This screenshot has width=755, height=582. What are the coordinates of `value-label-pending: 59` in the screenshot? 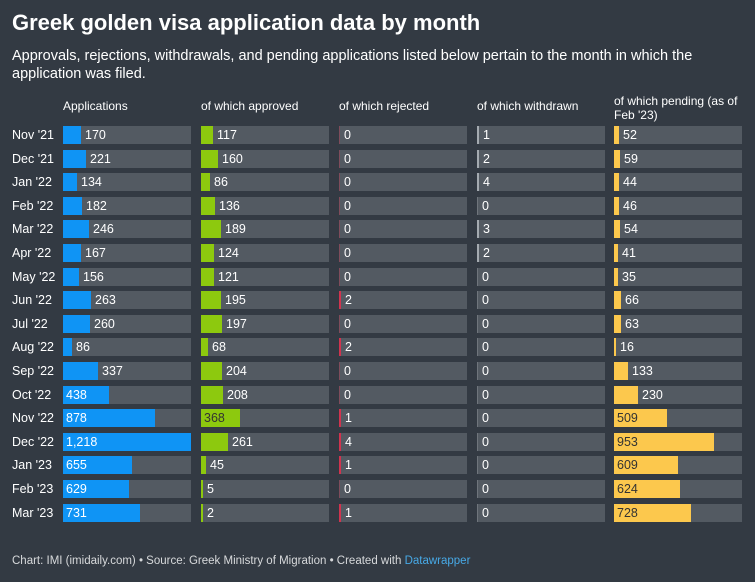 It's located at (631, 158).